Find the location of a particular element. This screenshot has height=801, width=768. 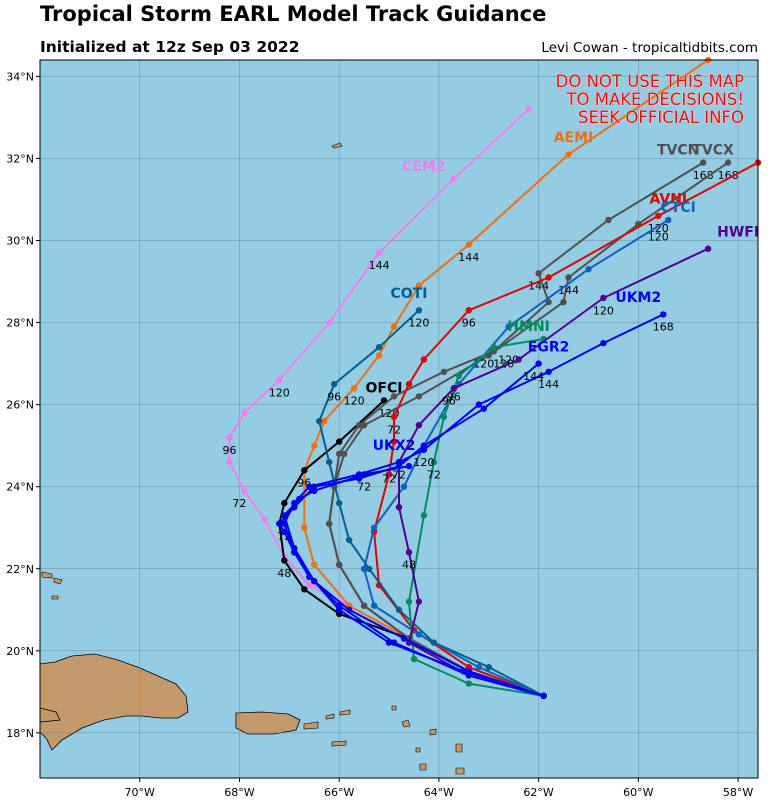

island-anguilla is located at coordinates (394, 708).